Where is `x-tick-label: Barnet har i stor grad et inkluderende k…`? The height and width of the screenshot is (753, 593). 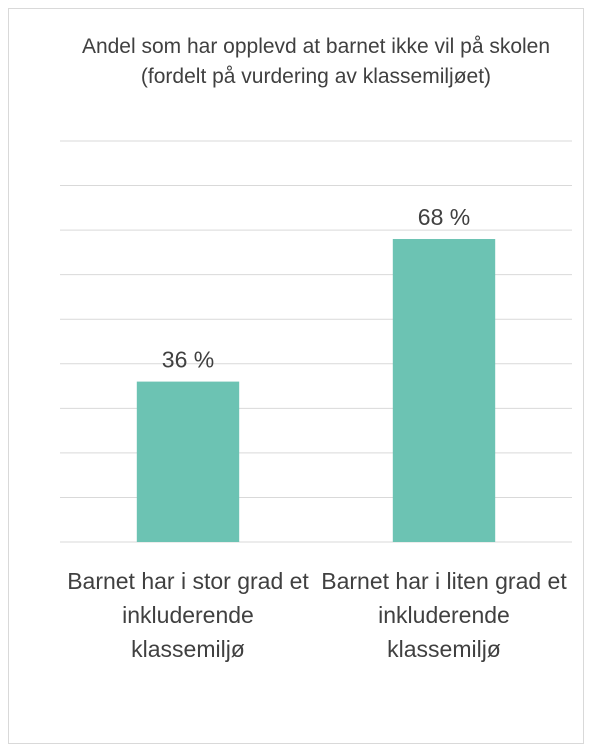 x-tick-label: Barnet har i stor grad et inkluderende k… is located at coordinates (188, 615).